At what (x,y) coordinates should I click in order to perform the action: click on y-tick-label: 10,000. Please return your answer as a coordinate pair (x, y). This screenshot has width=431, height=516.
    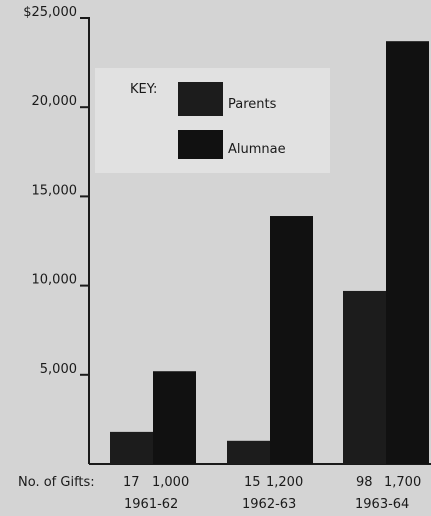
    Looking at the image, I should click on (55, 280).